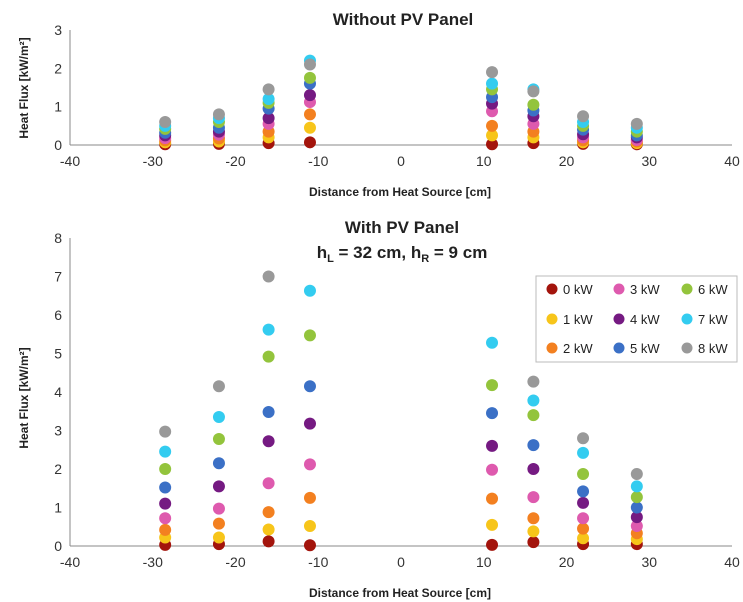  Describe the element at coordinates (645, 348) in the screenshot. I see `legend-label: 5 kW` at that location.